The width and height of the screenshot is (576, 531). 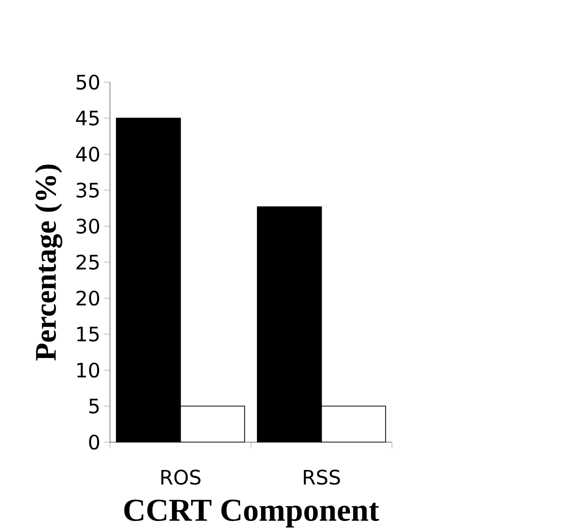 I want to click on y-tick-label: 50, so click(x=88, y=82).